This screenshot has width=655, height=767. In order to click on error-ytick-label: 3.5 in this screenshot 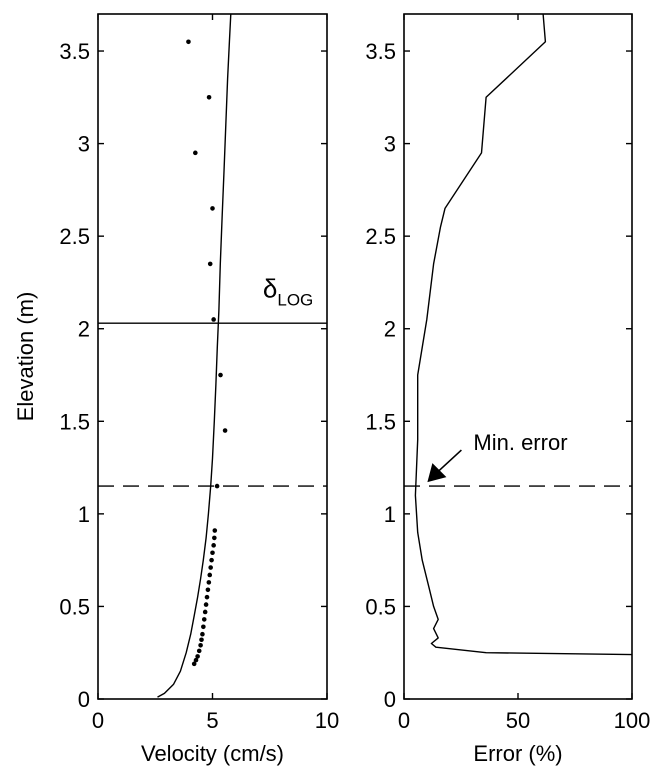, I will do `click(380, 51)`.